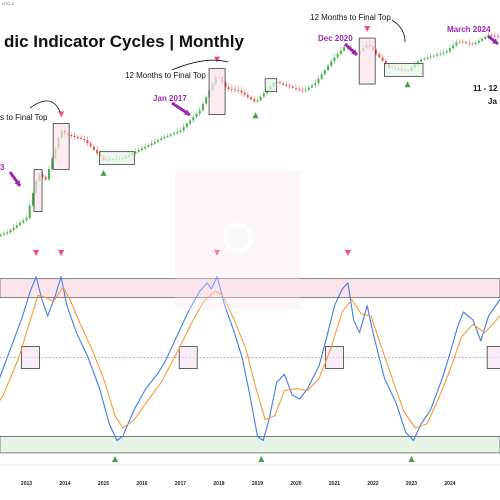 The image size is (500, 500). What do you see at coordinates (26, 484) in the screenshot?
I see `x-tick-label: 2013` at bounding box center [26, 484].